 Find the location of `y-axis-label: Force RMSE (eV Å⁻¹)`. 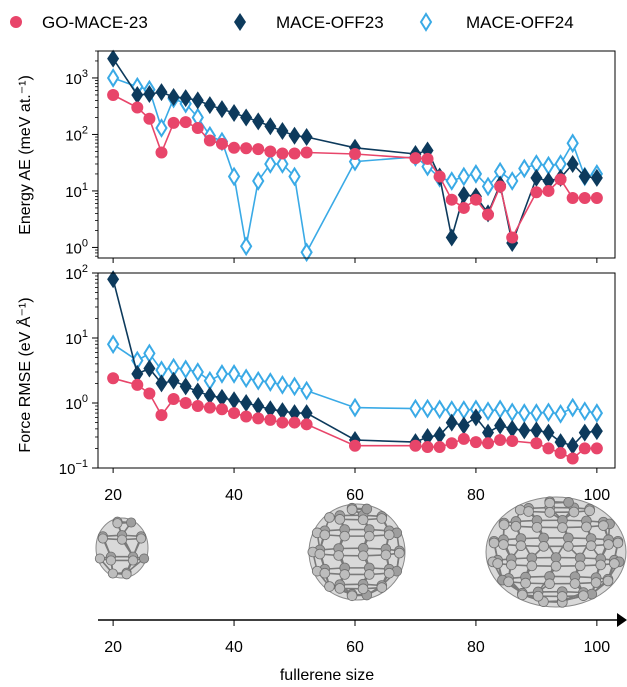

y-axis-label: Force RMSE (eV Å⁻¹) is located at coordinates (24, 374).